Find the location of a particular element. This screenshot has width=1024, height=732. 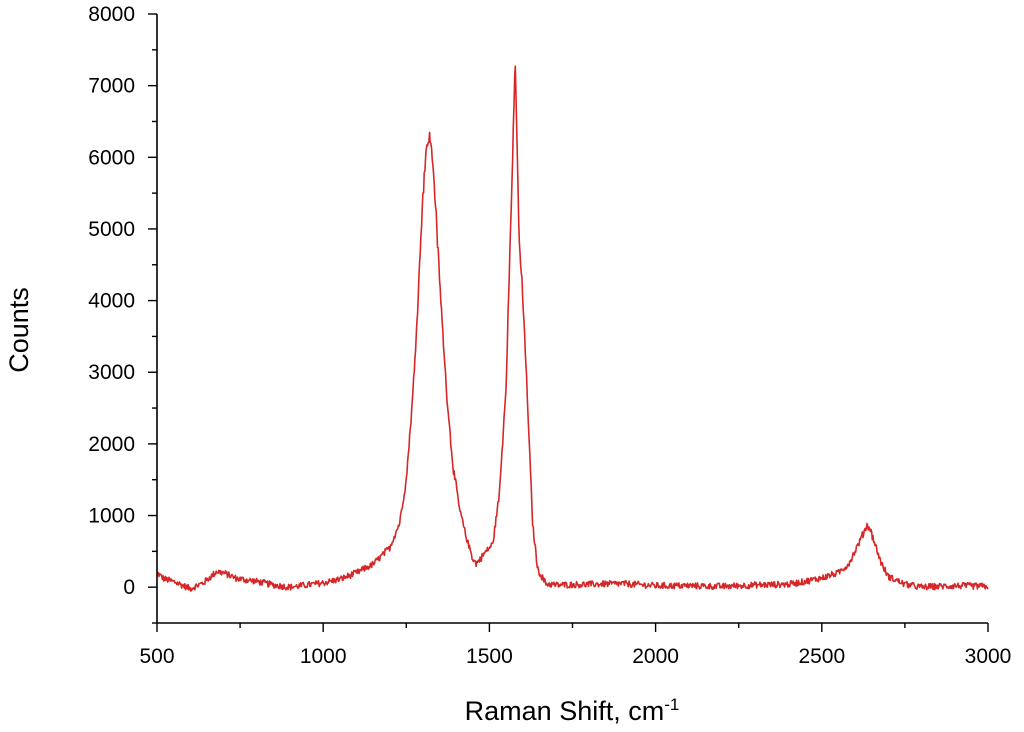

x-axis-title-text: Raman Shift, cm is located at coordinates (565, 711).